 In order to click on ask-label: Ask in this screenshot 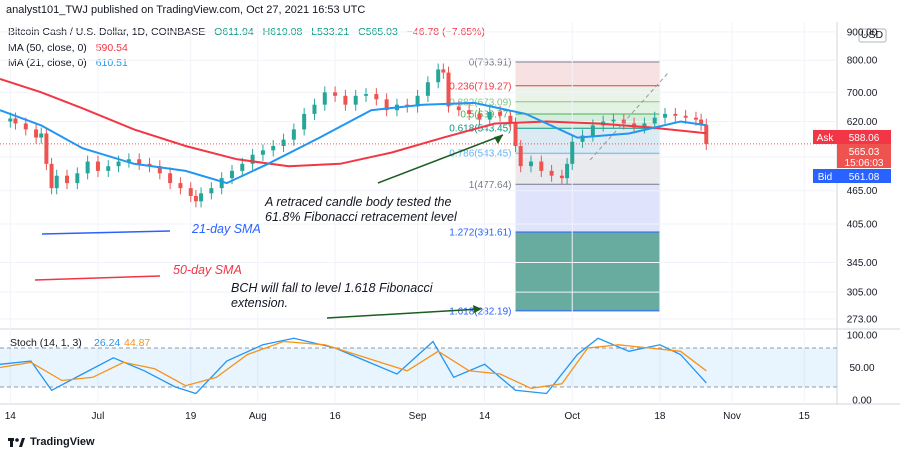, I will do `click(826, 138)`.